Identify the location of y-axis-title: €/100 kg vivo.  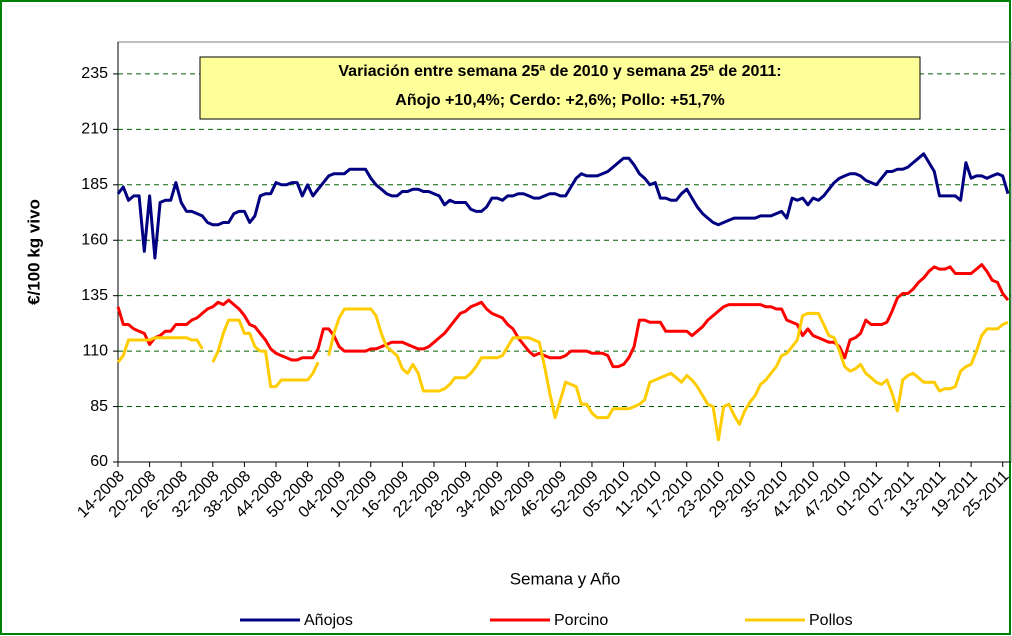
(33, 252).